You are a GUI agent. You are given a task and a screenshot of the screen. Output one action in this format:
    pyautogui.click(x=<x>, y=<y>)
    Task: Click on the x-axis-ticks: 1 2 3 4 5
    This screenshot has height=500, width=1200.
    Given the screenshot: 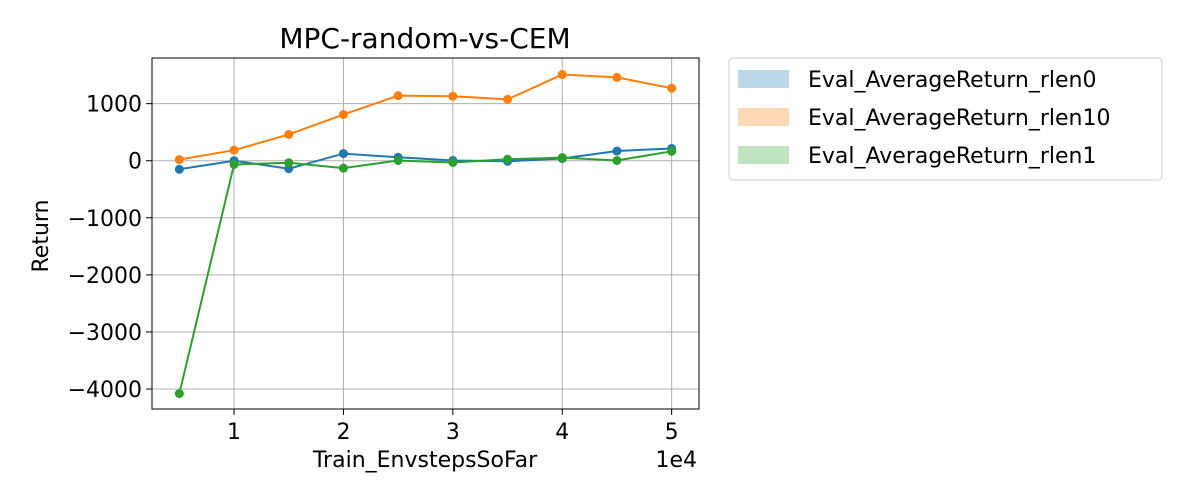 What is the action you would take?
    pyautogui.click(x=453, y=427)
    